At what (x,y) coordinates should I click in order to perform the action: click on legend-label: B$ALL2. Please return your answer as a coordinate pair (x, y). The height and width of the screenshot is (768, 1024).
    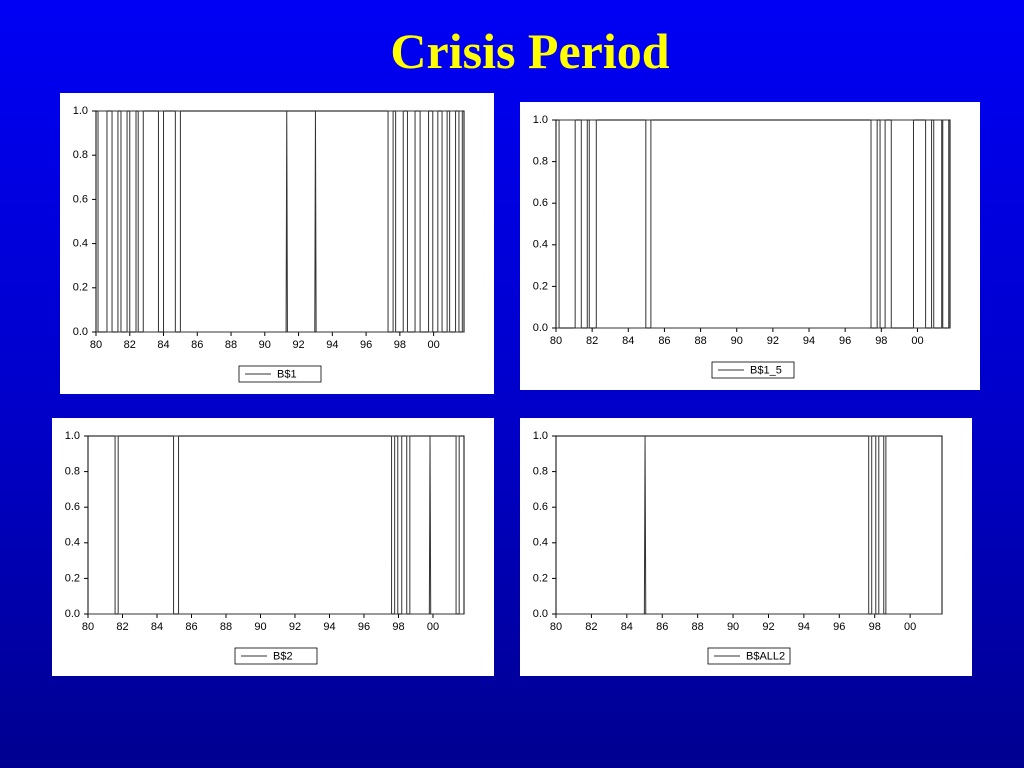
    Looking at the image, I should click on (765, 656).